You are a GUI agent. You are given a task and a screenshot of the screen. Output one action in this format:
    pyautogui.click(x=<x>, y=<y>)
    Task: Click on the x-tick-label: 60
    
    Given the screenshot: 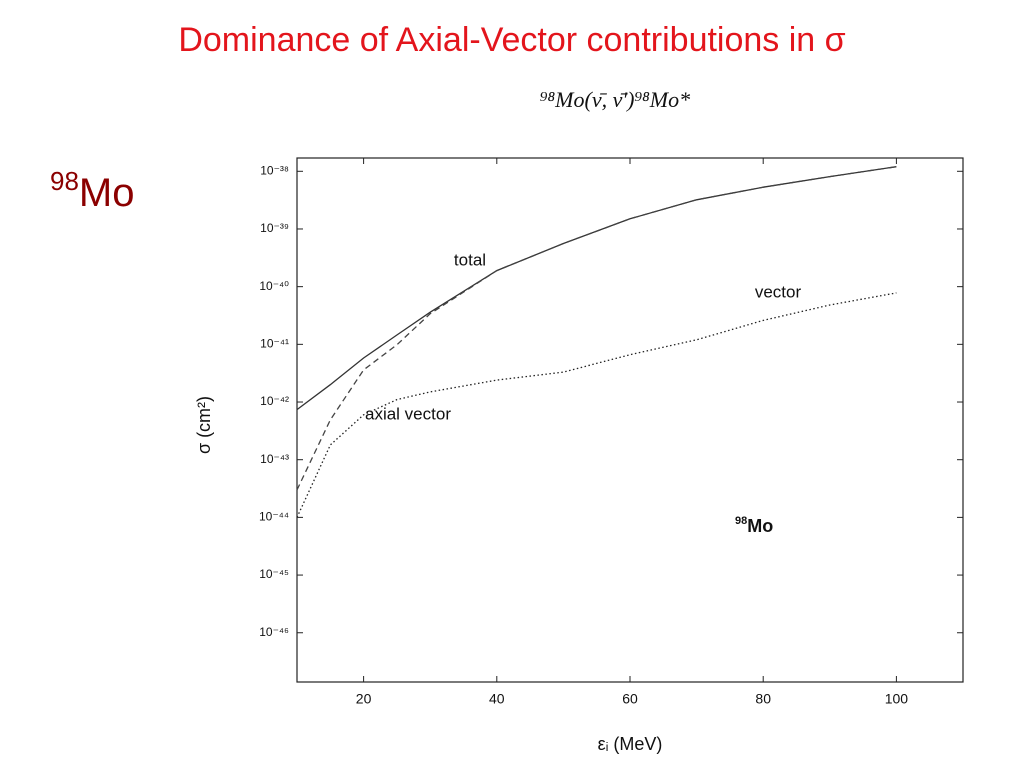 What is the action you would take?
    pyautogui.click(x=630, y=699)
    